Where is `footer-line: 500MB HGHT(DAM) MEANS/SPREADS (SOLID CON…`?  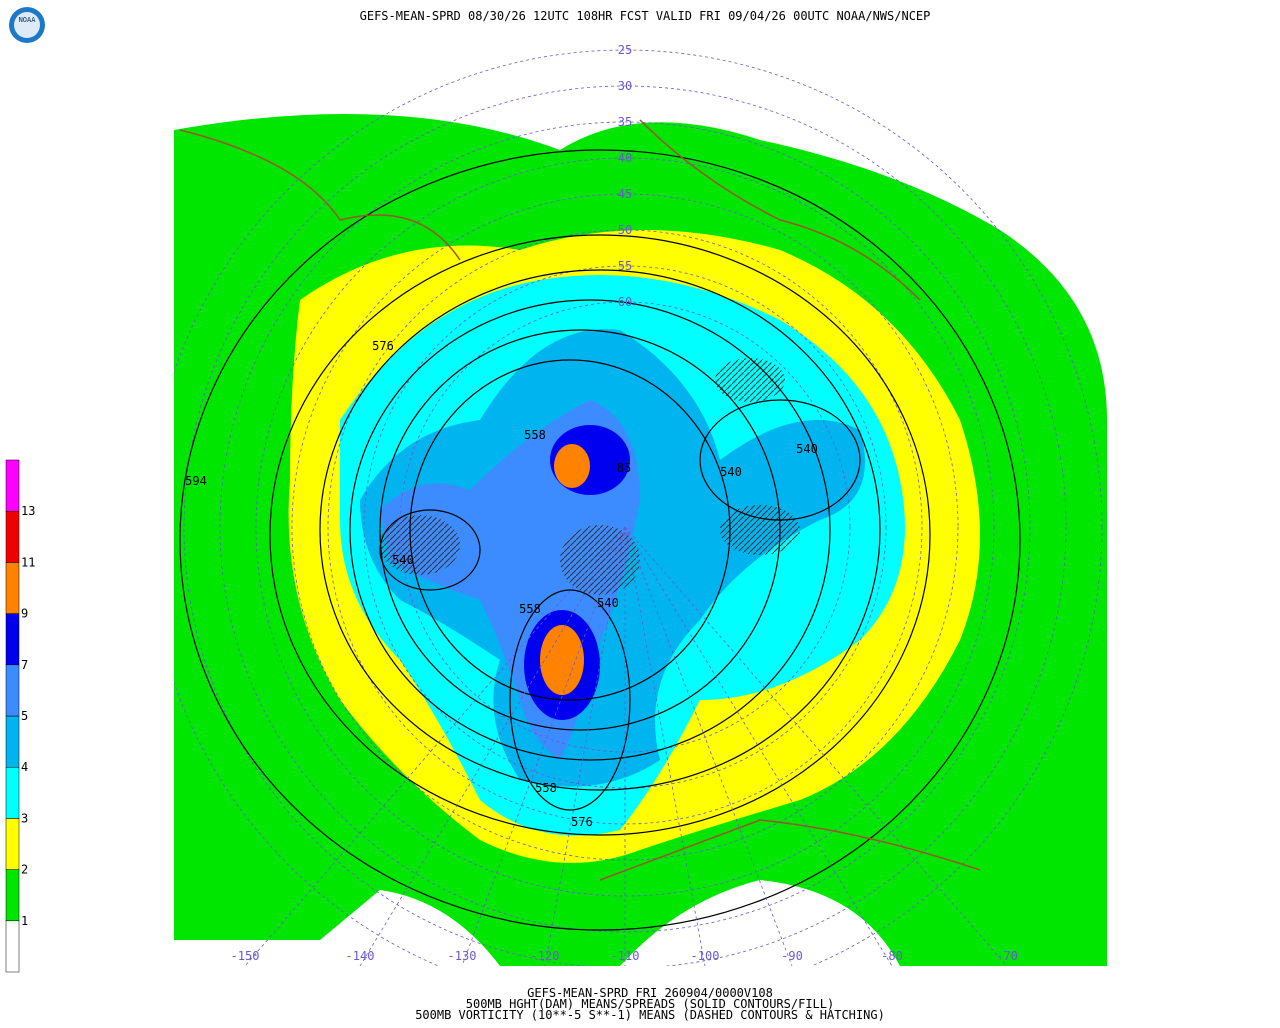
footer-line: 500MB HGHT(DAM) MEANS/SPREADS (SOLID CON… is located at coordinates (650, 1004).